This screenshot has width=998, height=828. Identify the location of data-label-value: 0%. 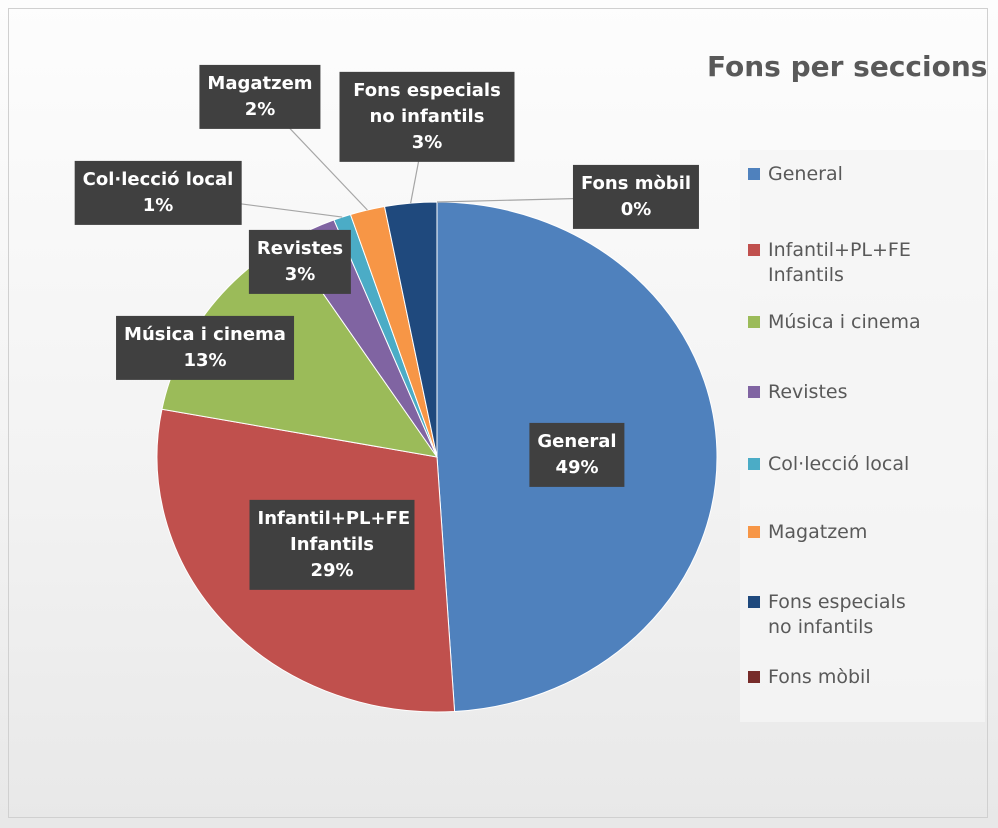
(636, 209).